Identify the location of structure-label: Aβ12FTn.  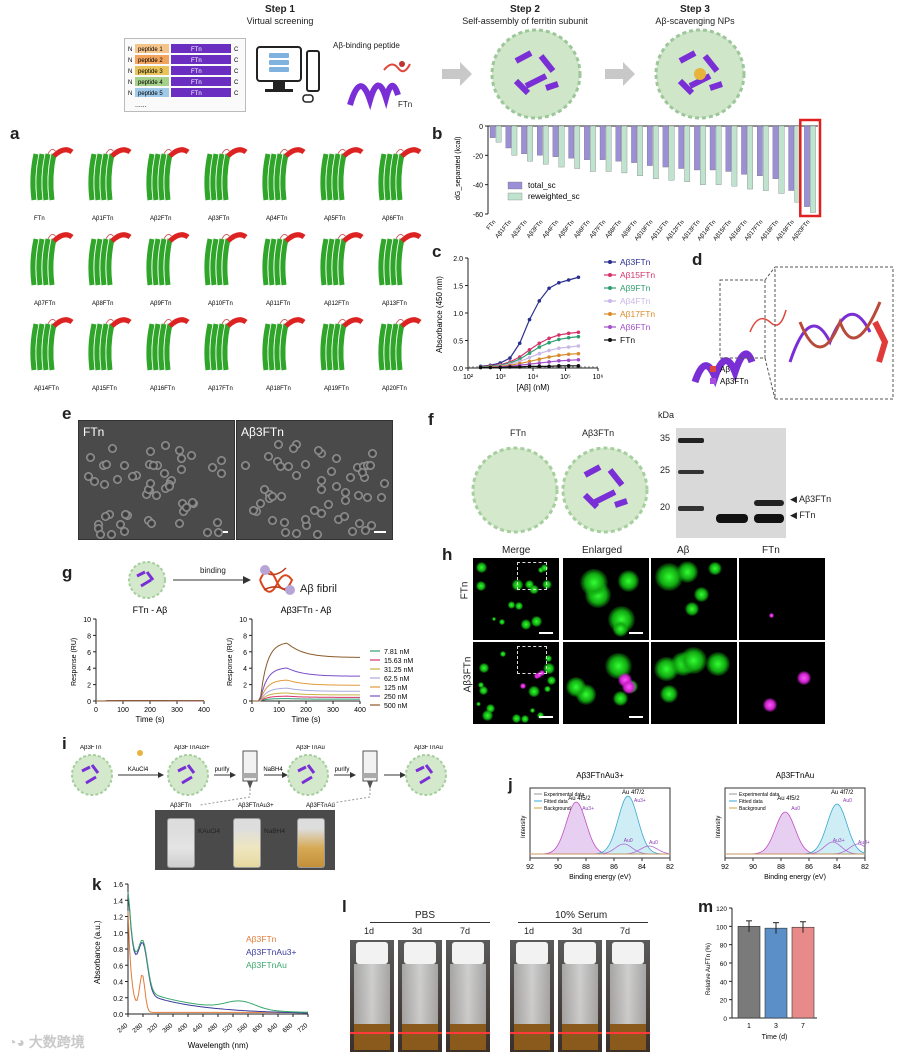
(336, 304).